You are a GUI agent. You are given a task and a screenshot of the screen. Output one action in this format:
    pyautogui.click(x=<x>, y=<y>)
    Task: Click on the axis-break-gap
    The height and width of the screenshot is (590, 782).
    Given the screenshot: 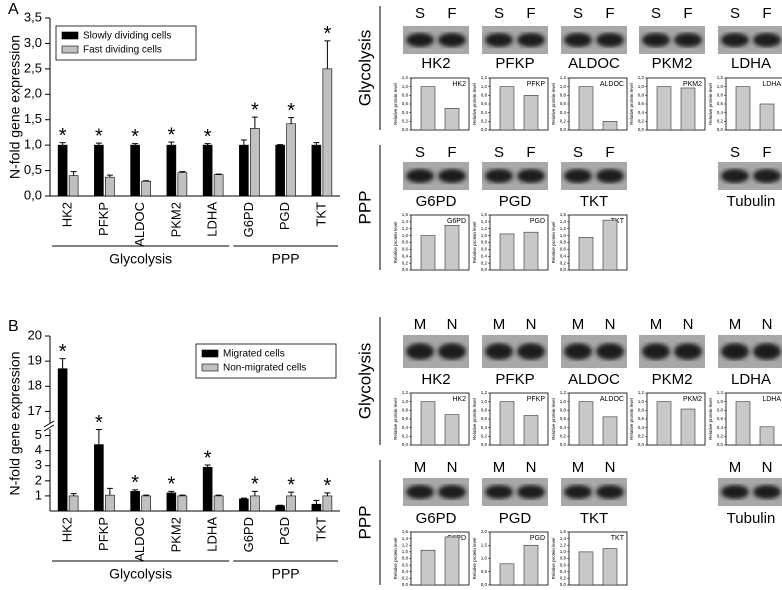 What is the action you would take?
    pyautogui.click(x=50, y=426)
    